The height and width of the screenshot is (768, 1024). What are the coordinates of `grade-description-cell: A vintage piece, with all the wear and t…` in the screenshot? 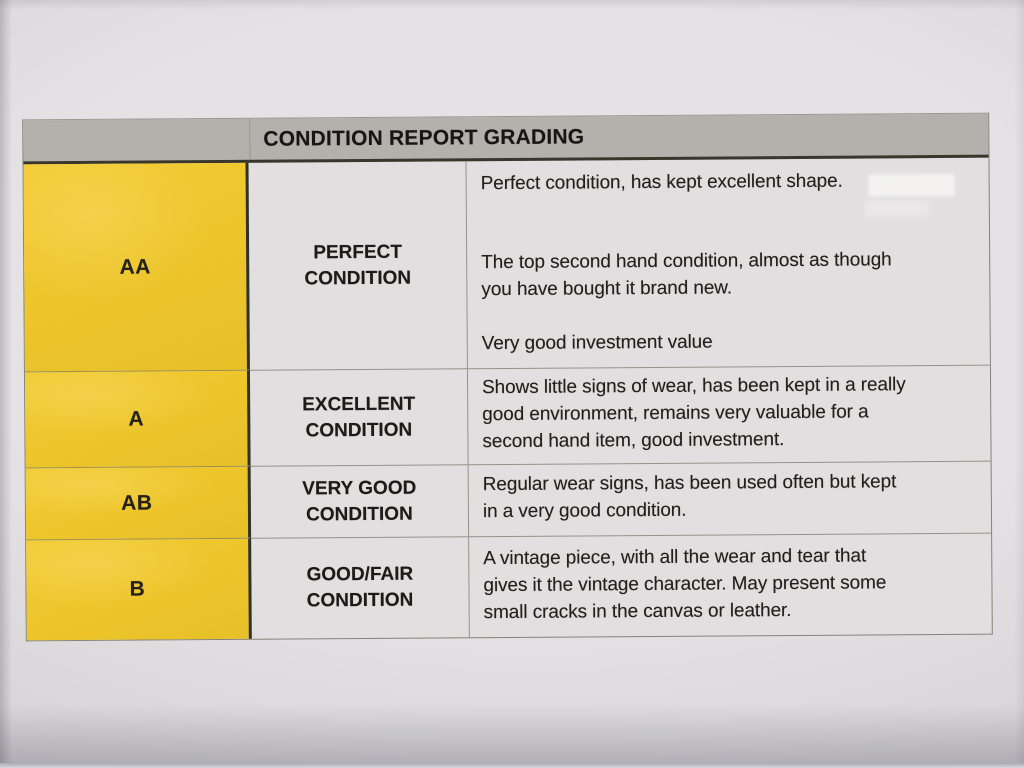 It's located at (730, 585).